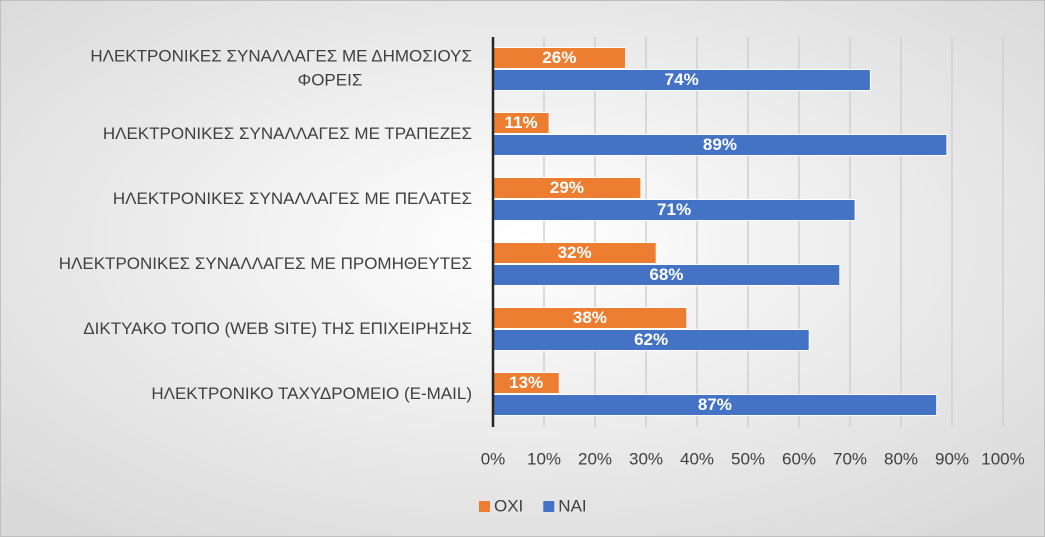  I want to click on data-label: 13%, so click(526, 382).